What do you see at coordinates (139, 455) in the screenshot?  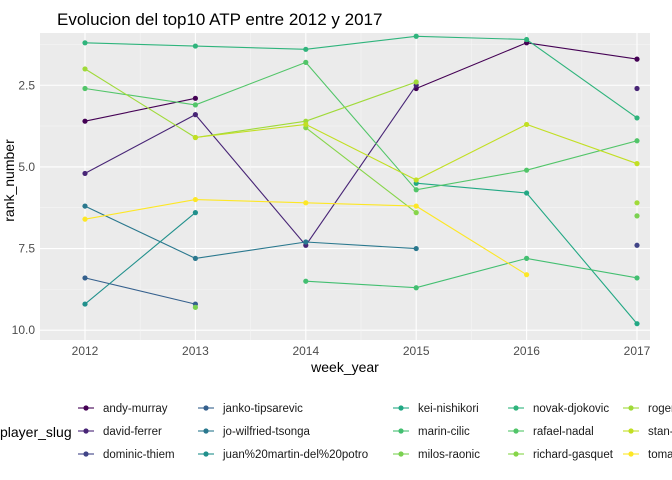 I see `legend-label: dominic-thiem` at bounding box center [139, 455].